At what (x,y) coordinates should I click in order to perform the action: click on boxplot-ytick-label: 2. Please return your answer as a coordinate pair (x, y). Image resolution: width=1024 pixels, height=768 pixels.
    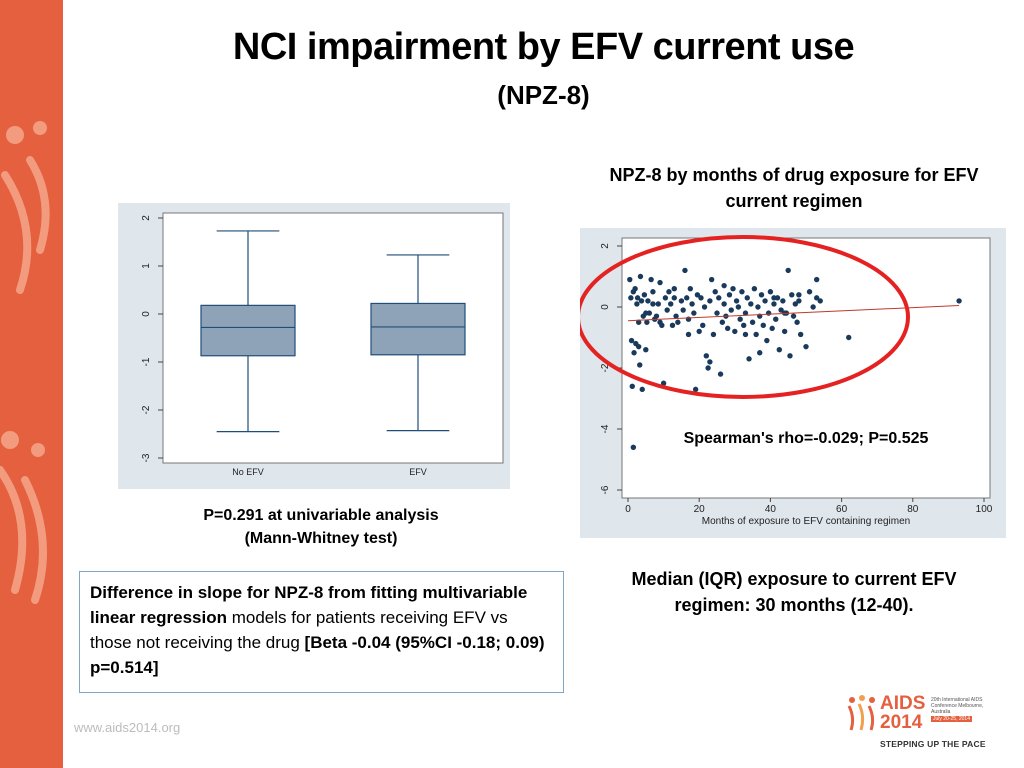
    Looking at the image, I should click on (146, 218).